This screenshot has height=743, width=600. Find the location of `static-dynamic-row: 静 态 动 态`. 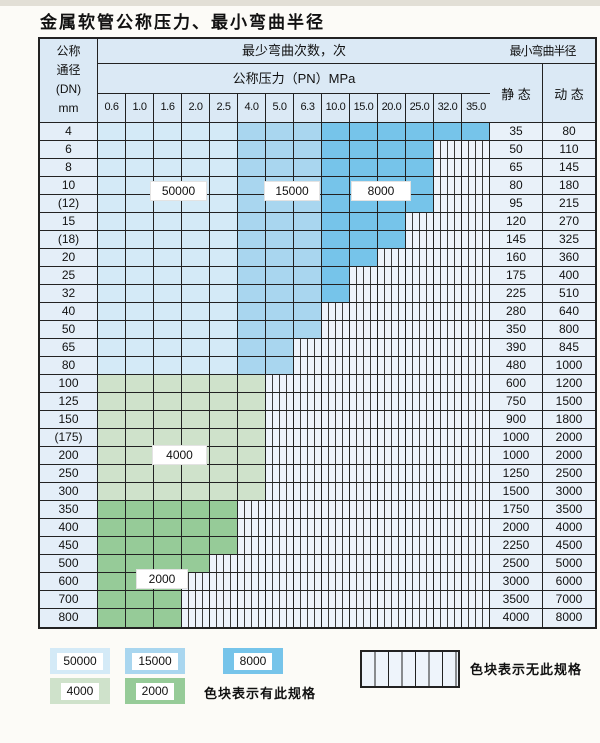

static-dynamic-row: 静 态 动 态 is located at coordinates (542, 93).